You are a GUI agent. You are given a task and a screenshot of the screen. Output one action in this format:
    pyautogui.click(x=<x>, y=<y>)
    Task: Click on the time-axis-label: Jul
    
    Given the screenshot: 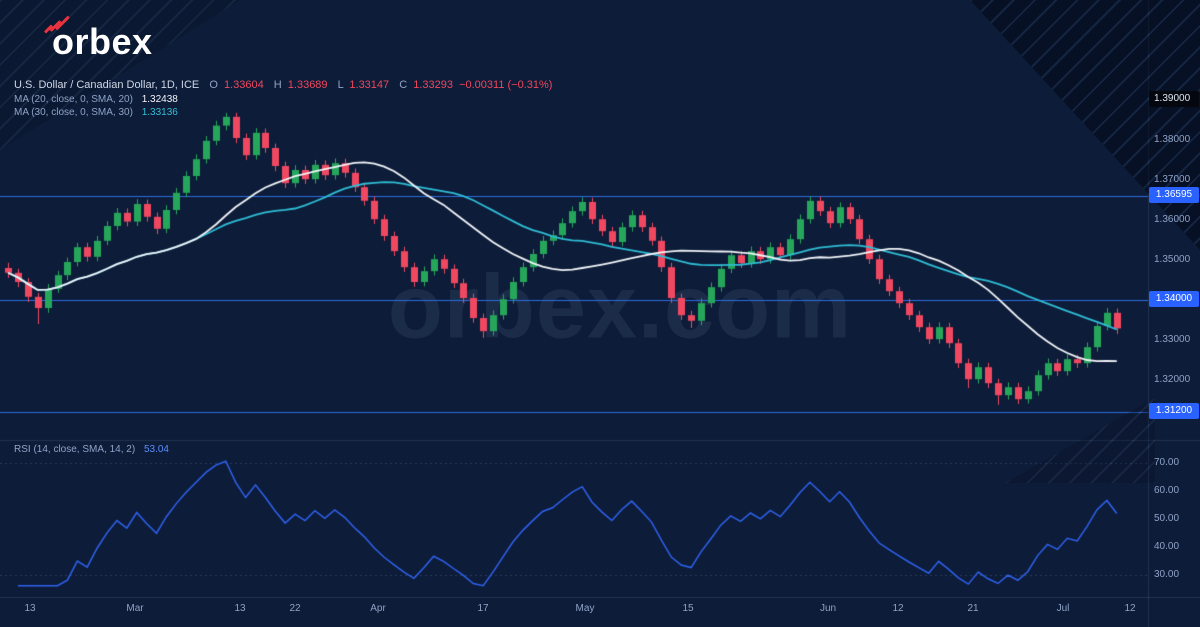 What is the action you would take?
    pyautogui.click(x=1063, y=608)
    